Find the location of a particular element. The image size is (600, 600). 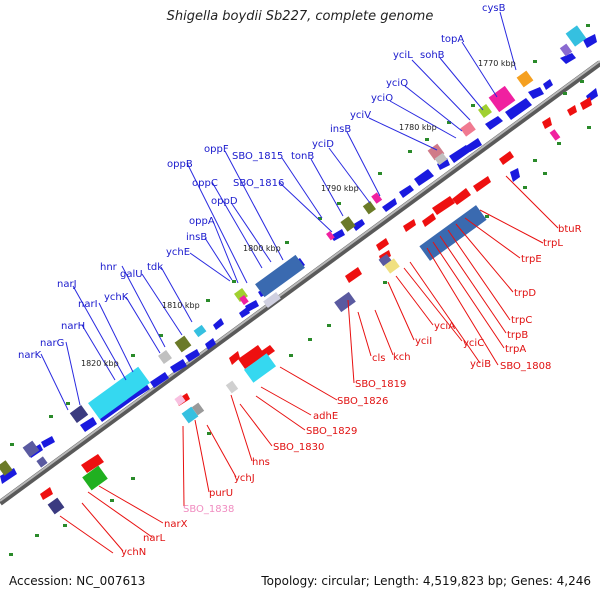

gene-label: SBO_1816 is located at coordinates (258, 183).